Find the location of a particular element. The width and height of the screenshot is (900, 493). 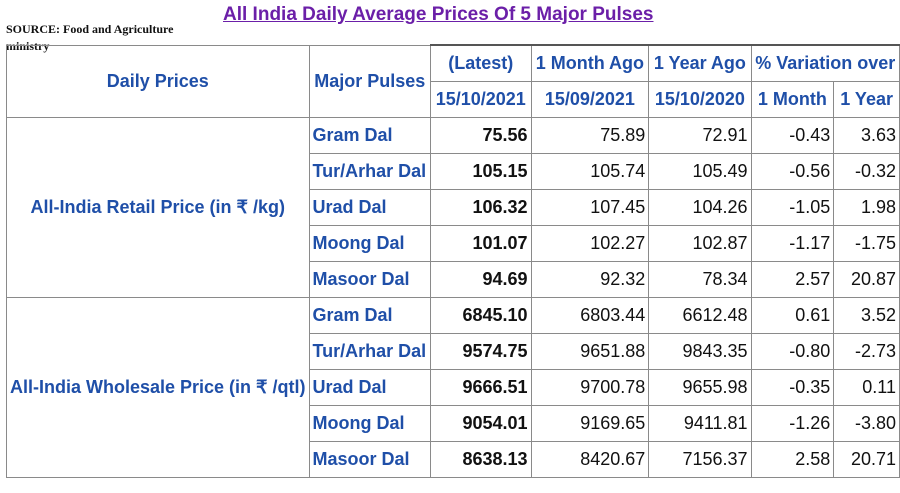

variation-1-year: 1.98 is located at coordinates (866, 207).